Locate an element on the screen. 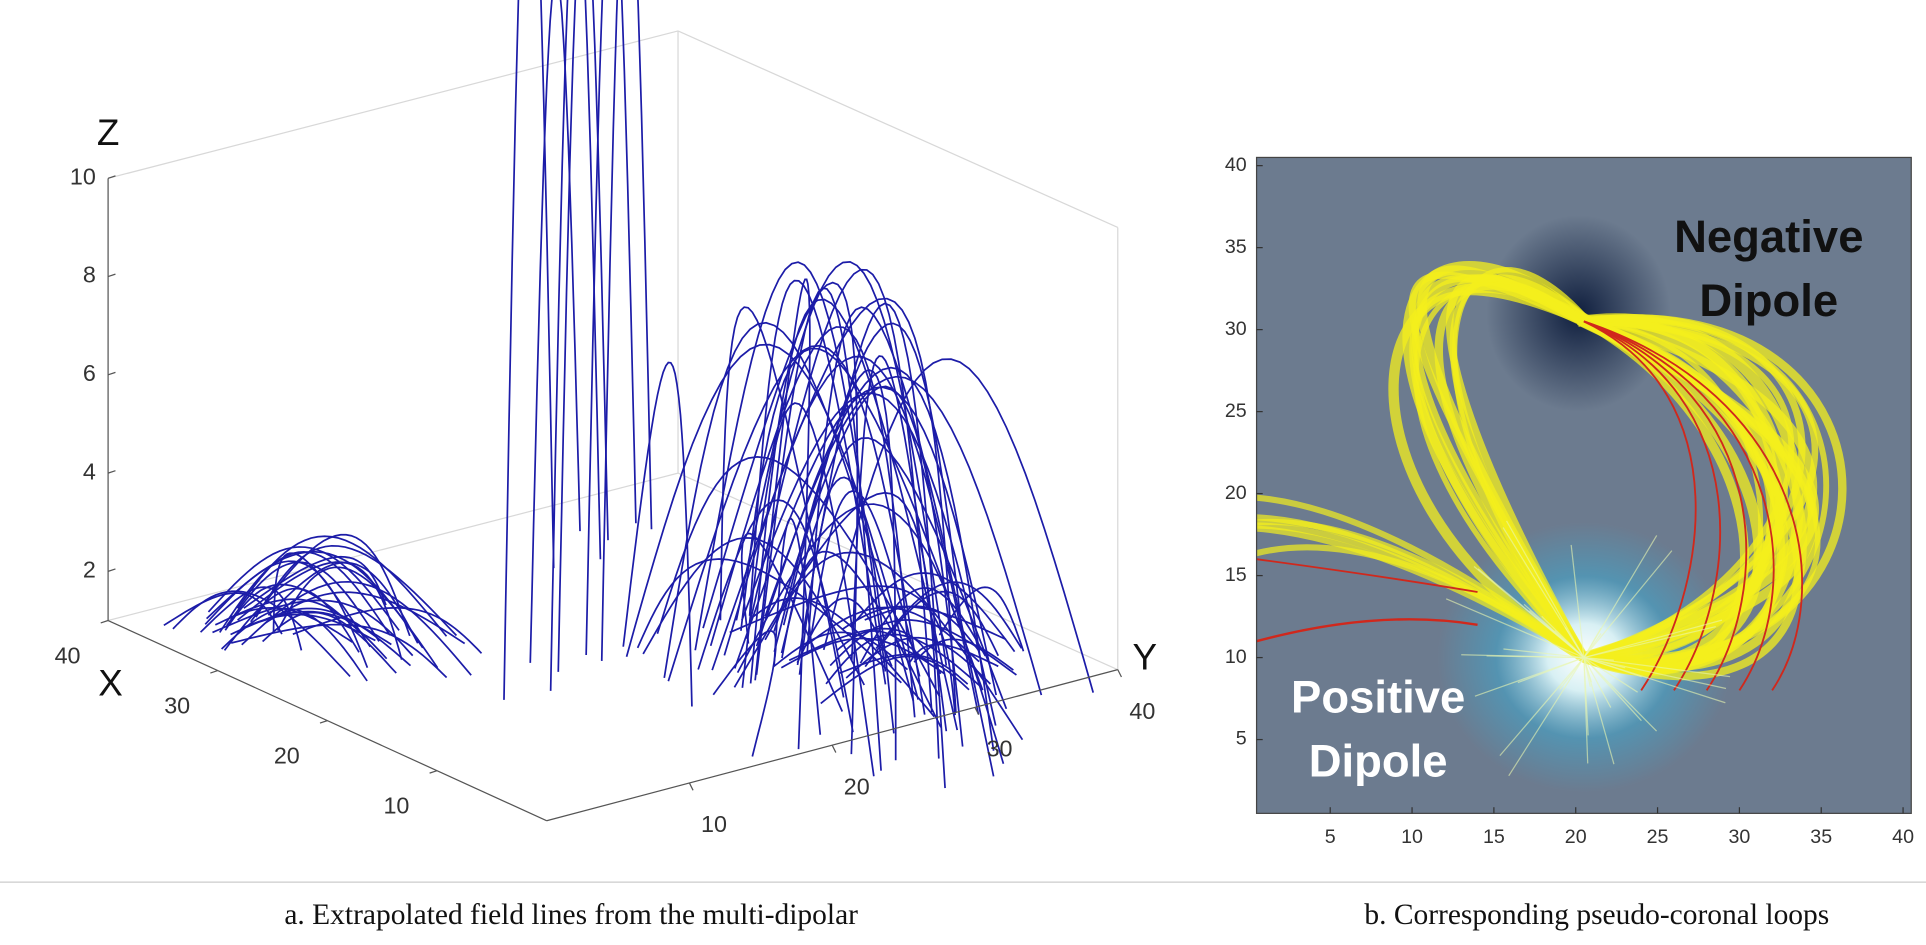  negative-label: Negative is located at coordinates (1768, 236).